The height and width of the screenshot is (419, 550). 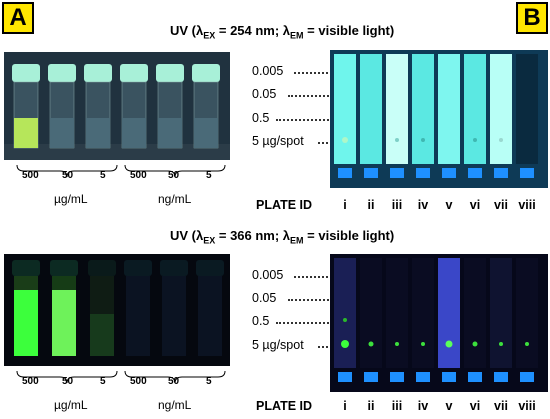 I want to click on conc-label-366: 0.05, so click(x=264, y=298).